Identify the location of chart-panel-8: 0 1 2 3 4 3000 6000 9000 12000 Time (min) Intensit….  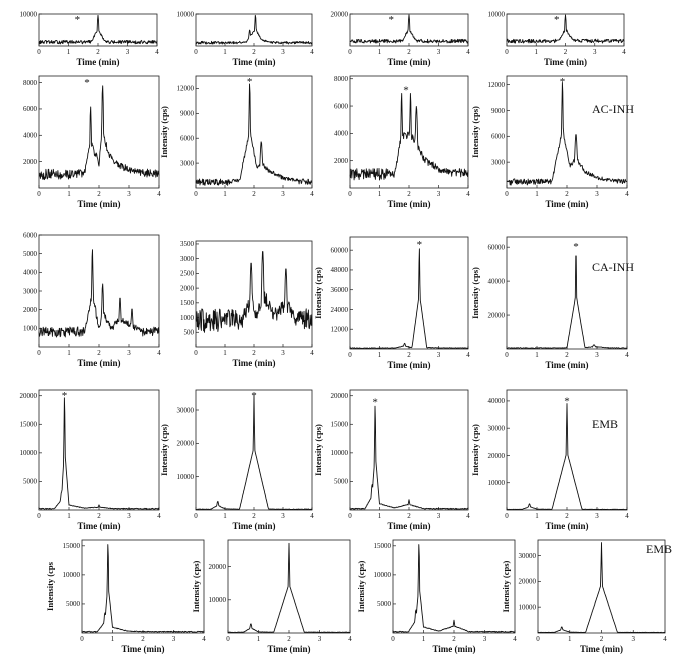
(549, 142).